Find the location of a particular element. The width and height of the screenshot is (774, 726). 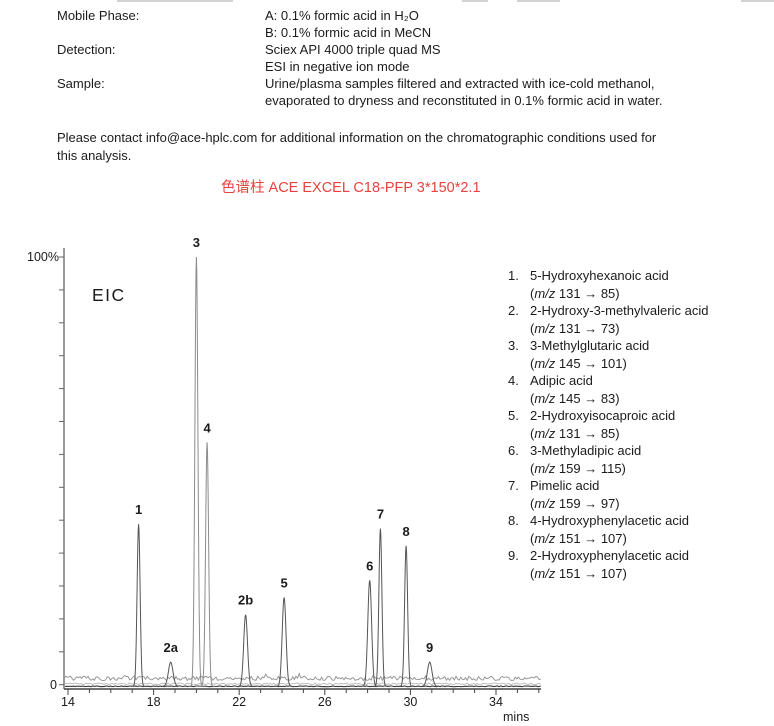

legend-item-name: 3-Methylglutaric acid is located at coordinates (590, 345).